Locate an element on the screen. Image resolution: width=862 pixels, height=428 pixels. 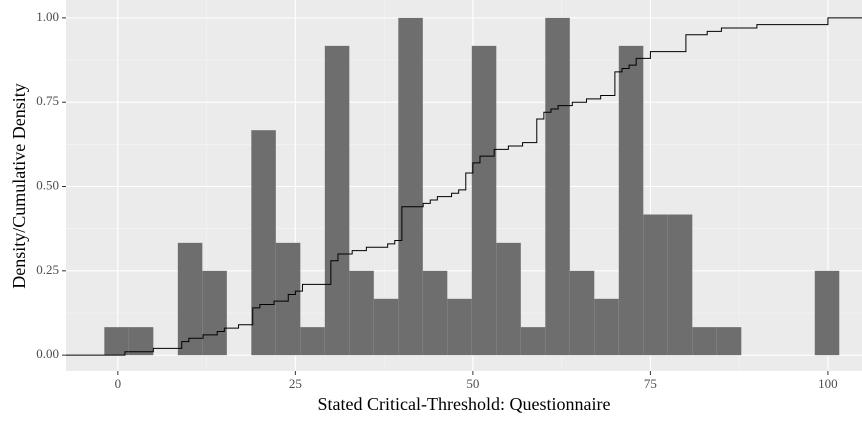
y-tick-label: 0.75 is located at coordinates (47, 100).